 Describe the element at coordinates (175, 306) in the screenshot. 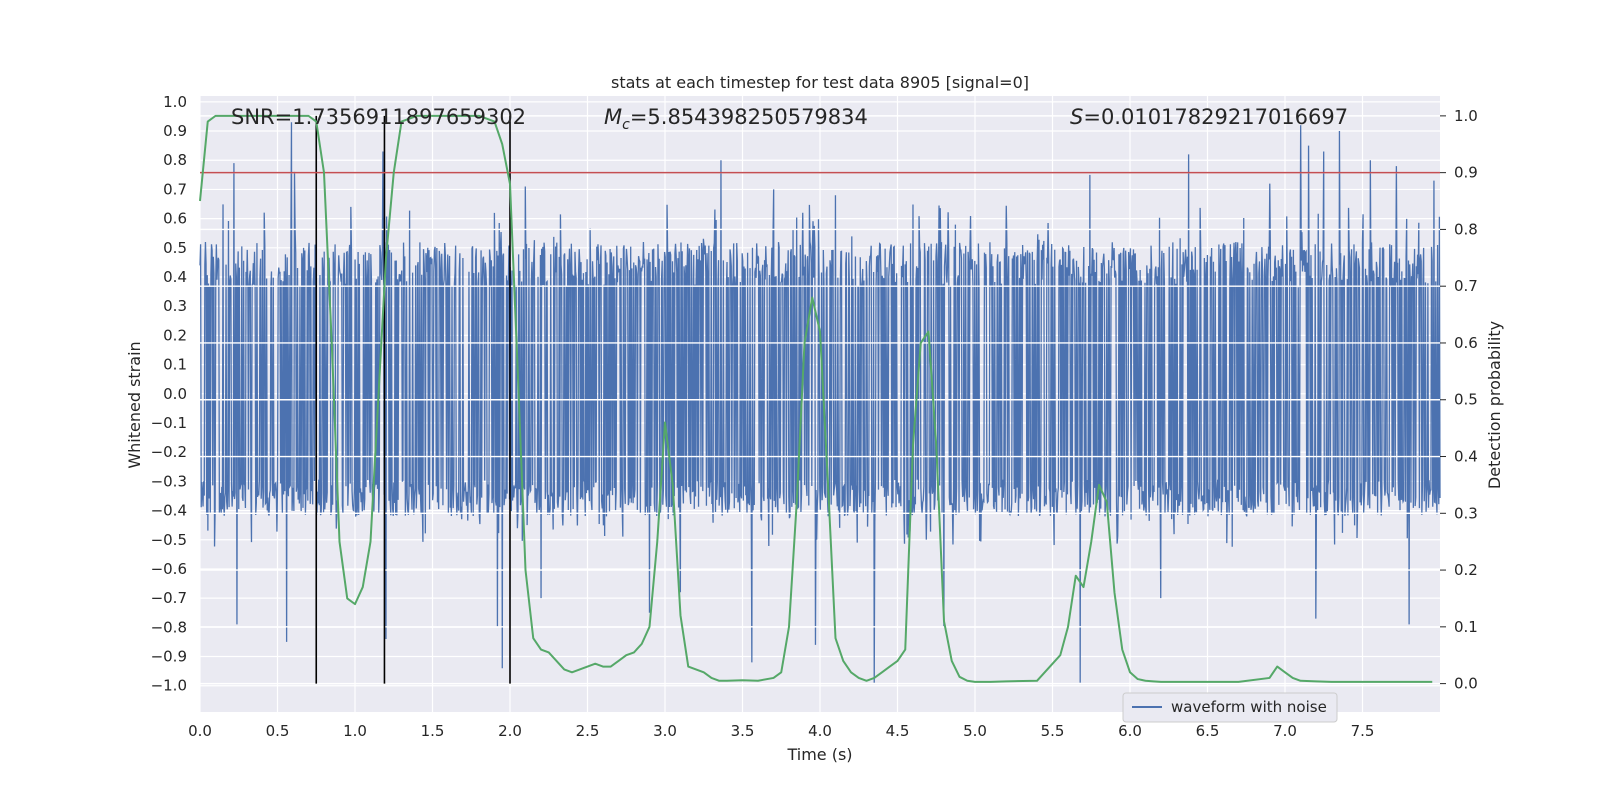

I see `y-left-tick-label: 0.3` at that location.